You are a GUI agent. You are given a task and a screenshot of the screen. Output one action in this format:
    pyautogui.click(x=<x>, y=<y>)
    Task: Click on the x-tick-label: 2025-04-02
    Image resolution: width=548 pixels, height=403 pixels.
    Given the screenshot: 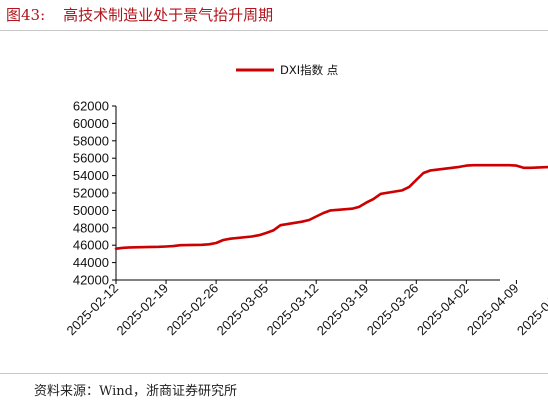 What is the action you would take?
    pyautogui.click(x=443, y=310)
    